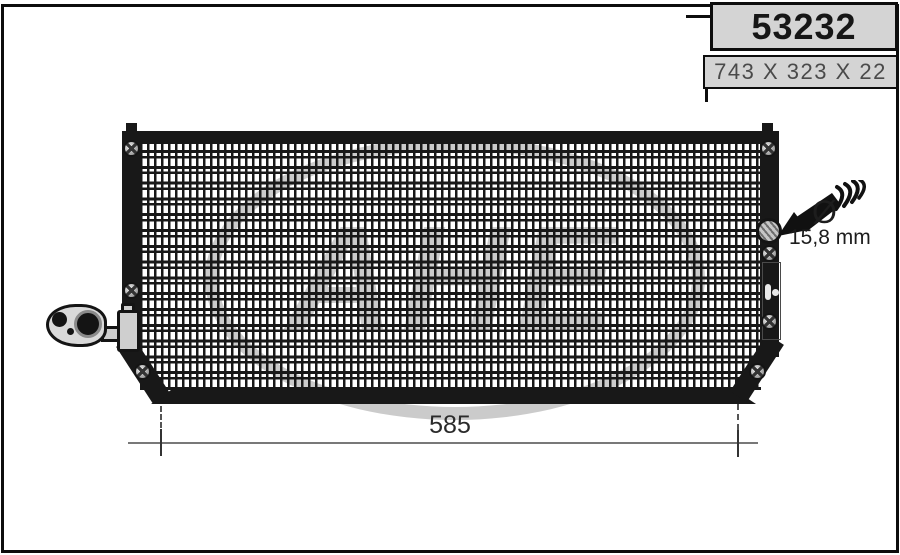  Describe the element at coordinates (830, 237) in the screenshot. I see `port-diameter-label: 15,8 mm` at that location.